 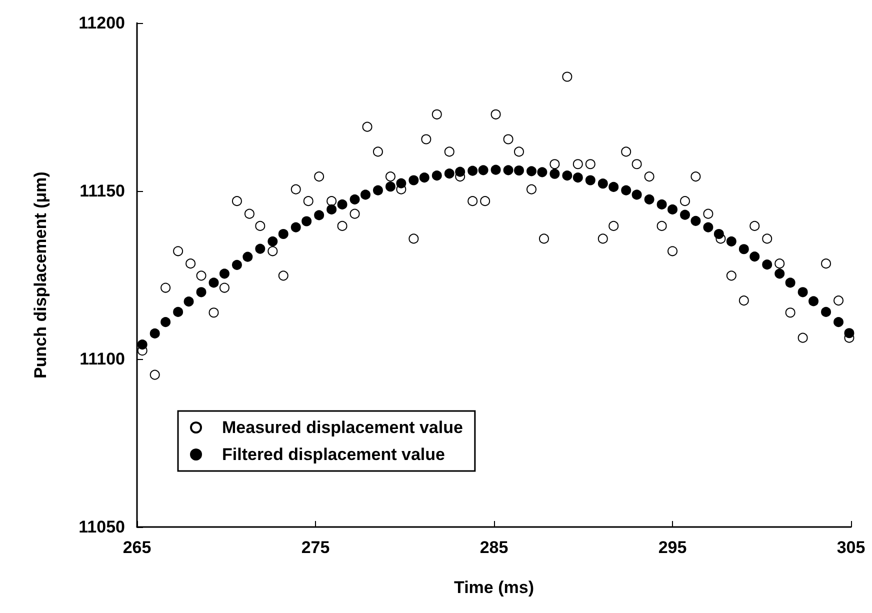 I want to click on x-tick-label: 275, so click(x=315, y=547).